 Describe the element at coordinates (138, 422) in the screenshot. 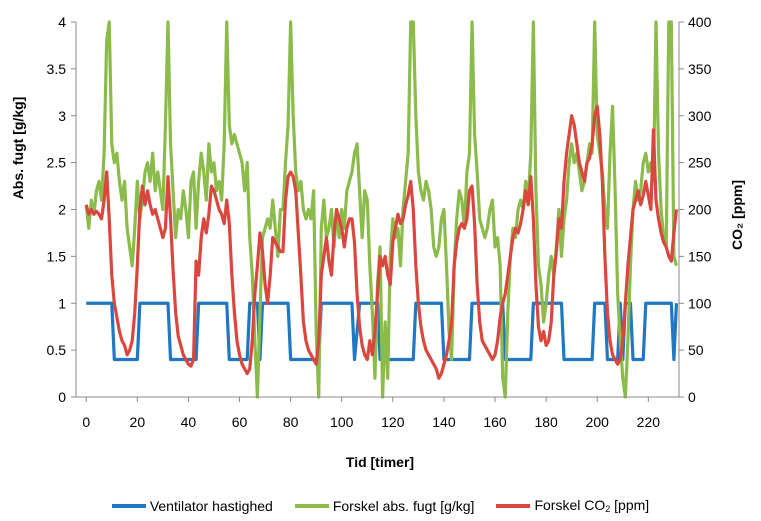

I see `x-tick-label: 20` at that location.